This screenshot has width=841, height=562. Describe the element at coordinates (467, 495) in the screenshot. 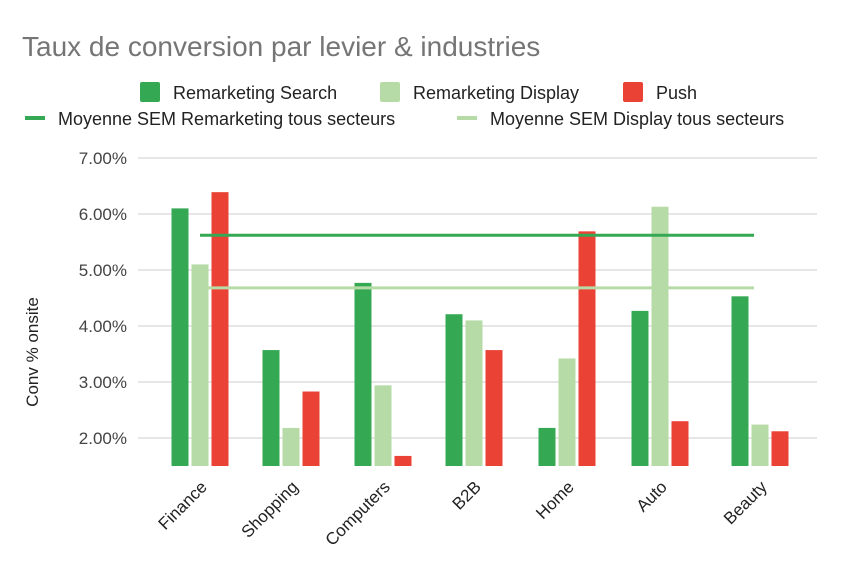

I see `x-tick-label: B2B` at that location.